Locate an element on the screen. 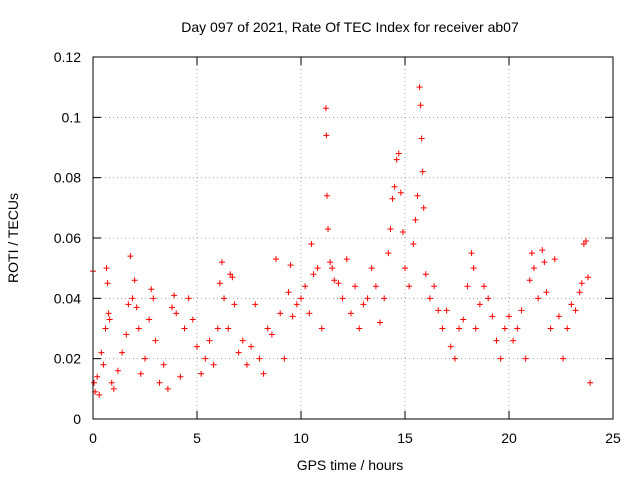 This screenshot has width=640, height=480. x-tick-label: 5 is located at coordinates (197, 438).